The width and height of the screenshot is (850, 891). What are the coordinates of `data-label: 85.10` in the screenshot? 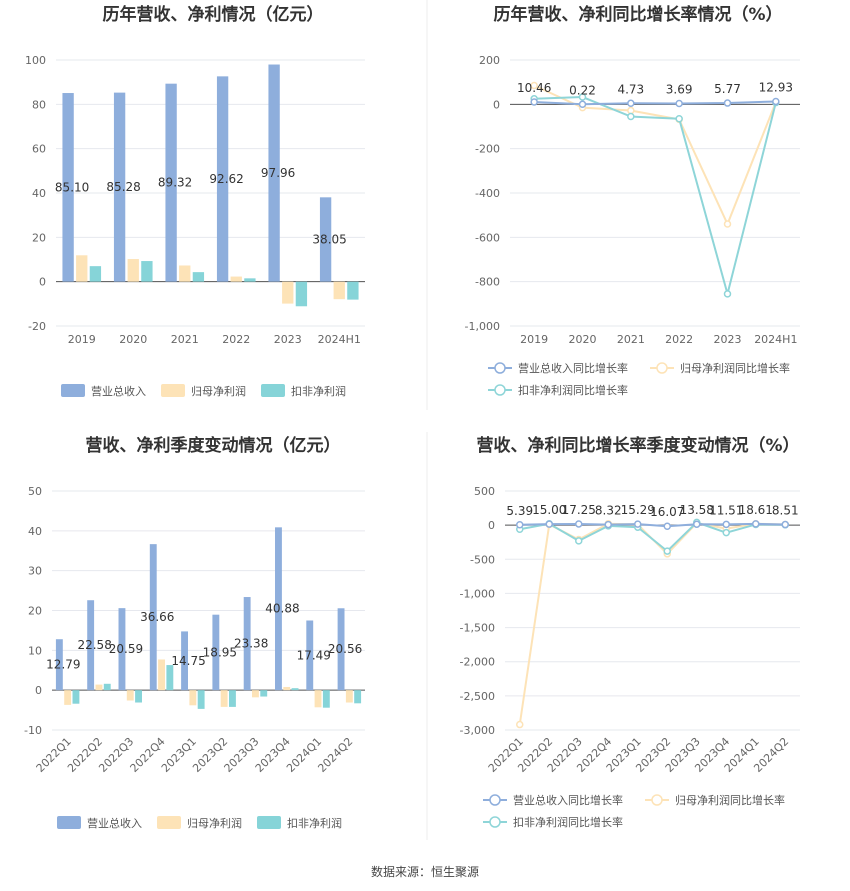 It's located at (72, 187).